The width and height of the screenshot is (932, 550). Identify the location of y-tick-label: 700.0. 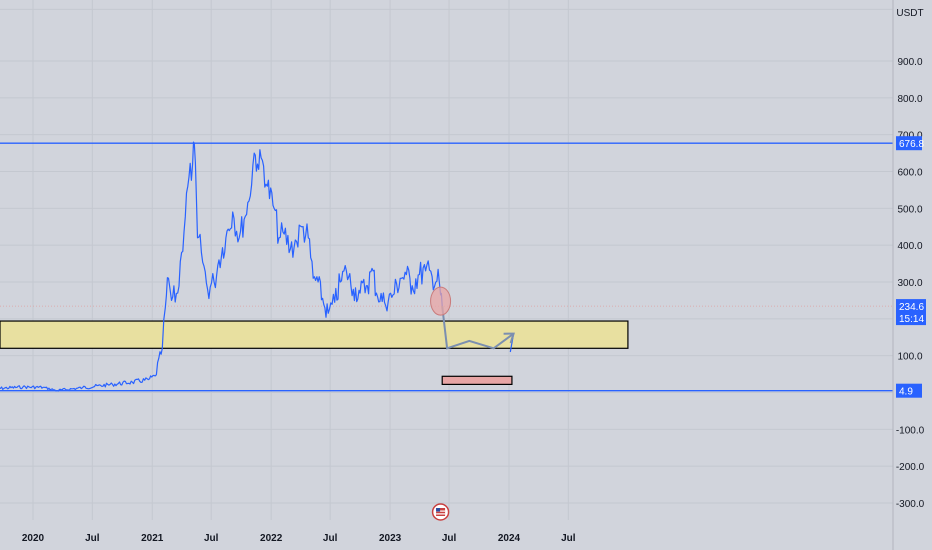
(909, 136).